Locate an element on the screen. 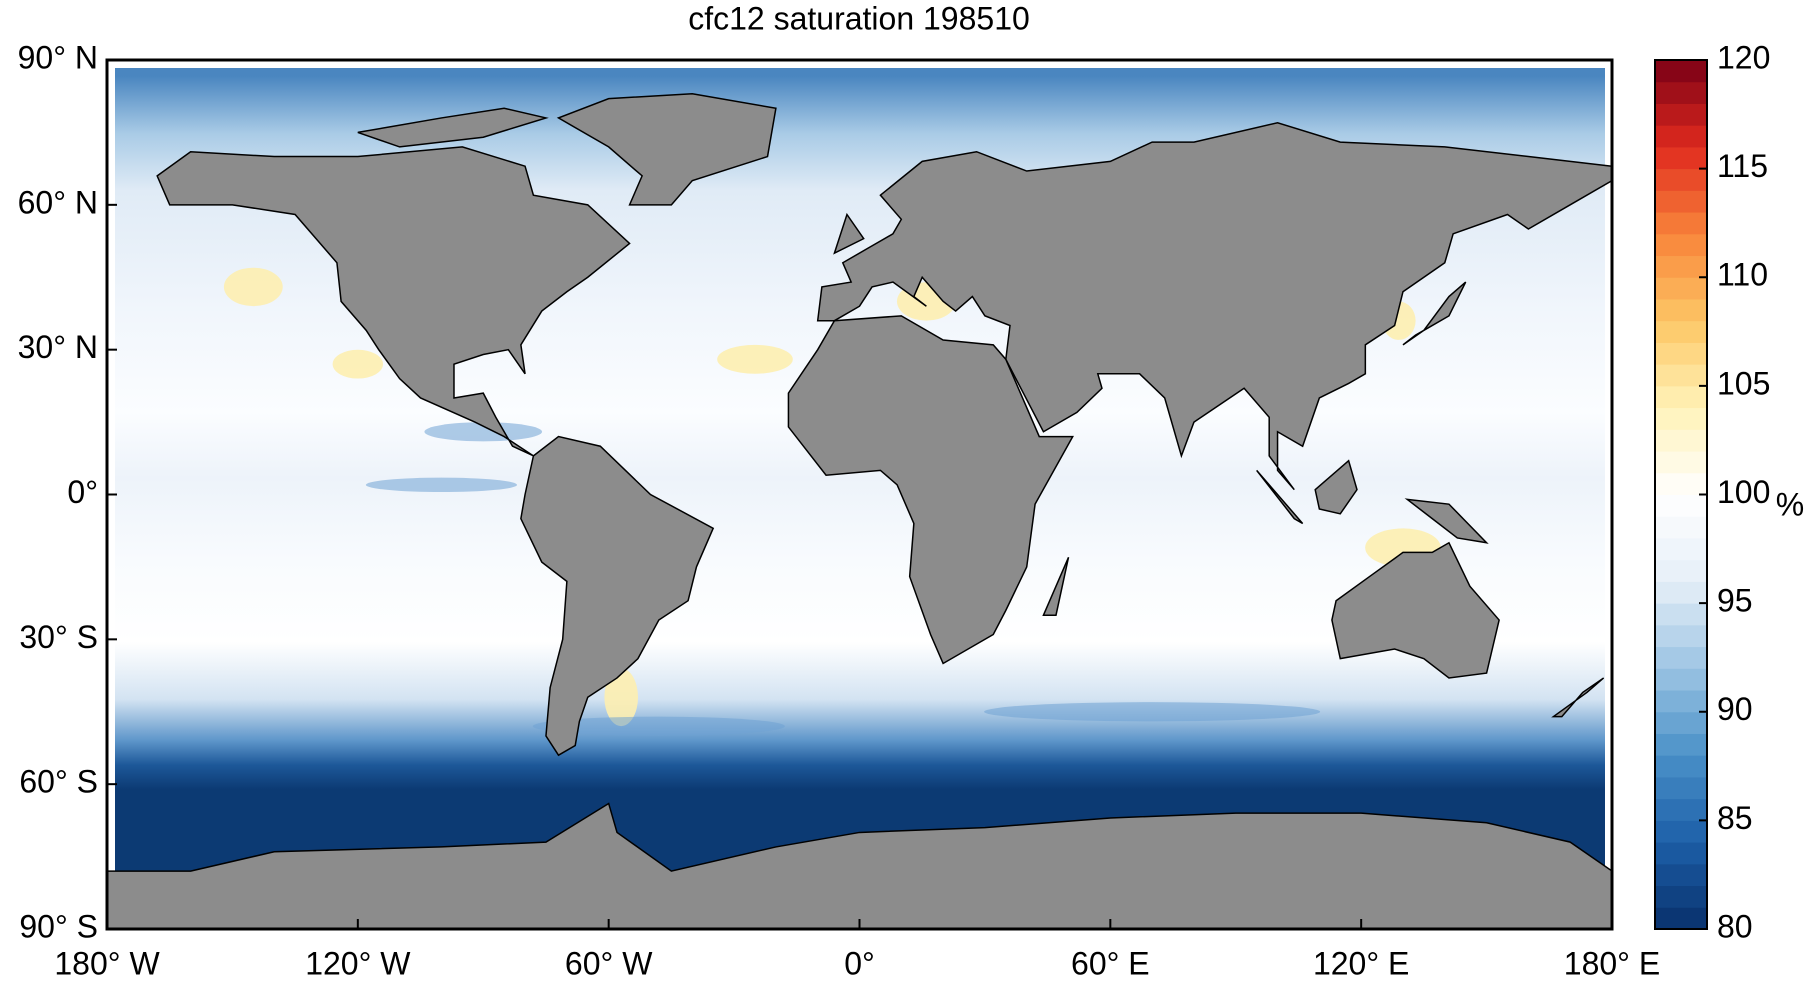  map-title: cfc12 saturation 198510 is located at coordinates (859, 18).